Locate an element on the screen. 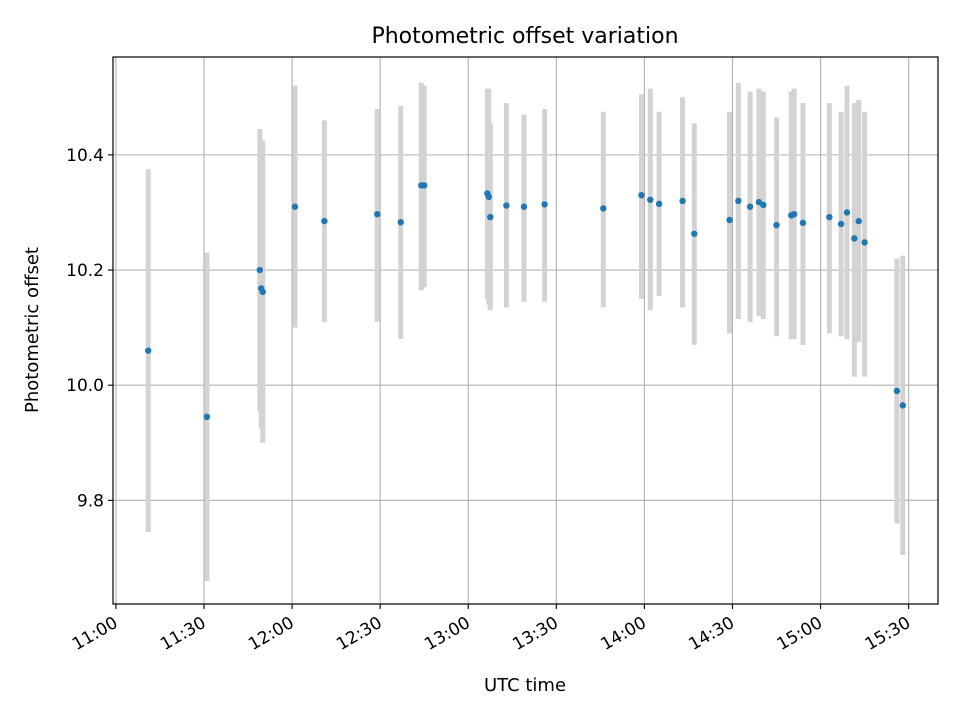 This screenshot has width=960, height=720. y-tick-label: 10.2 is located at coordinates (85, 271).